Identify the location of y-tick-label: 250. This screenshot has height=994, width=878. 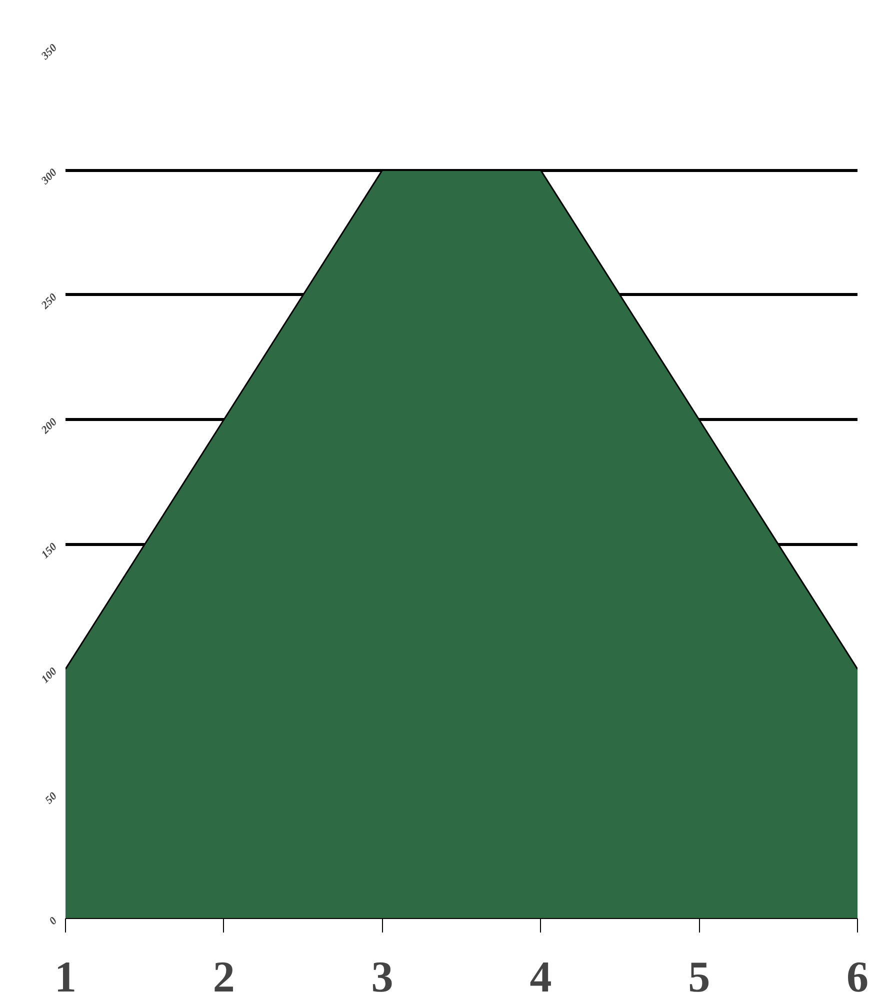
(49, 301).